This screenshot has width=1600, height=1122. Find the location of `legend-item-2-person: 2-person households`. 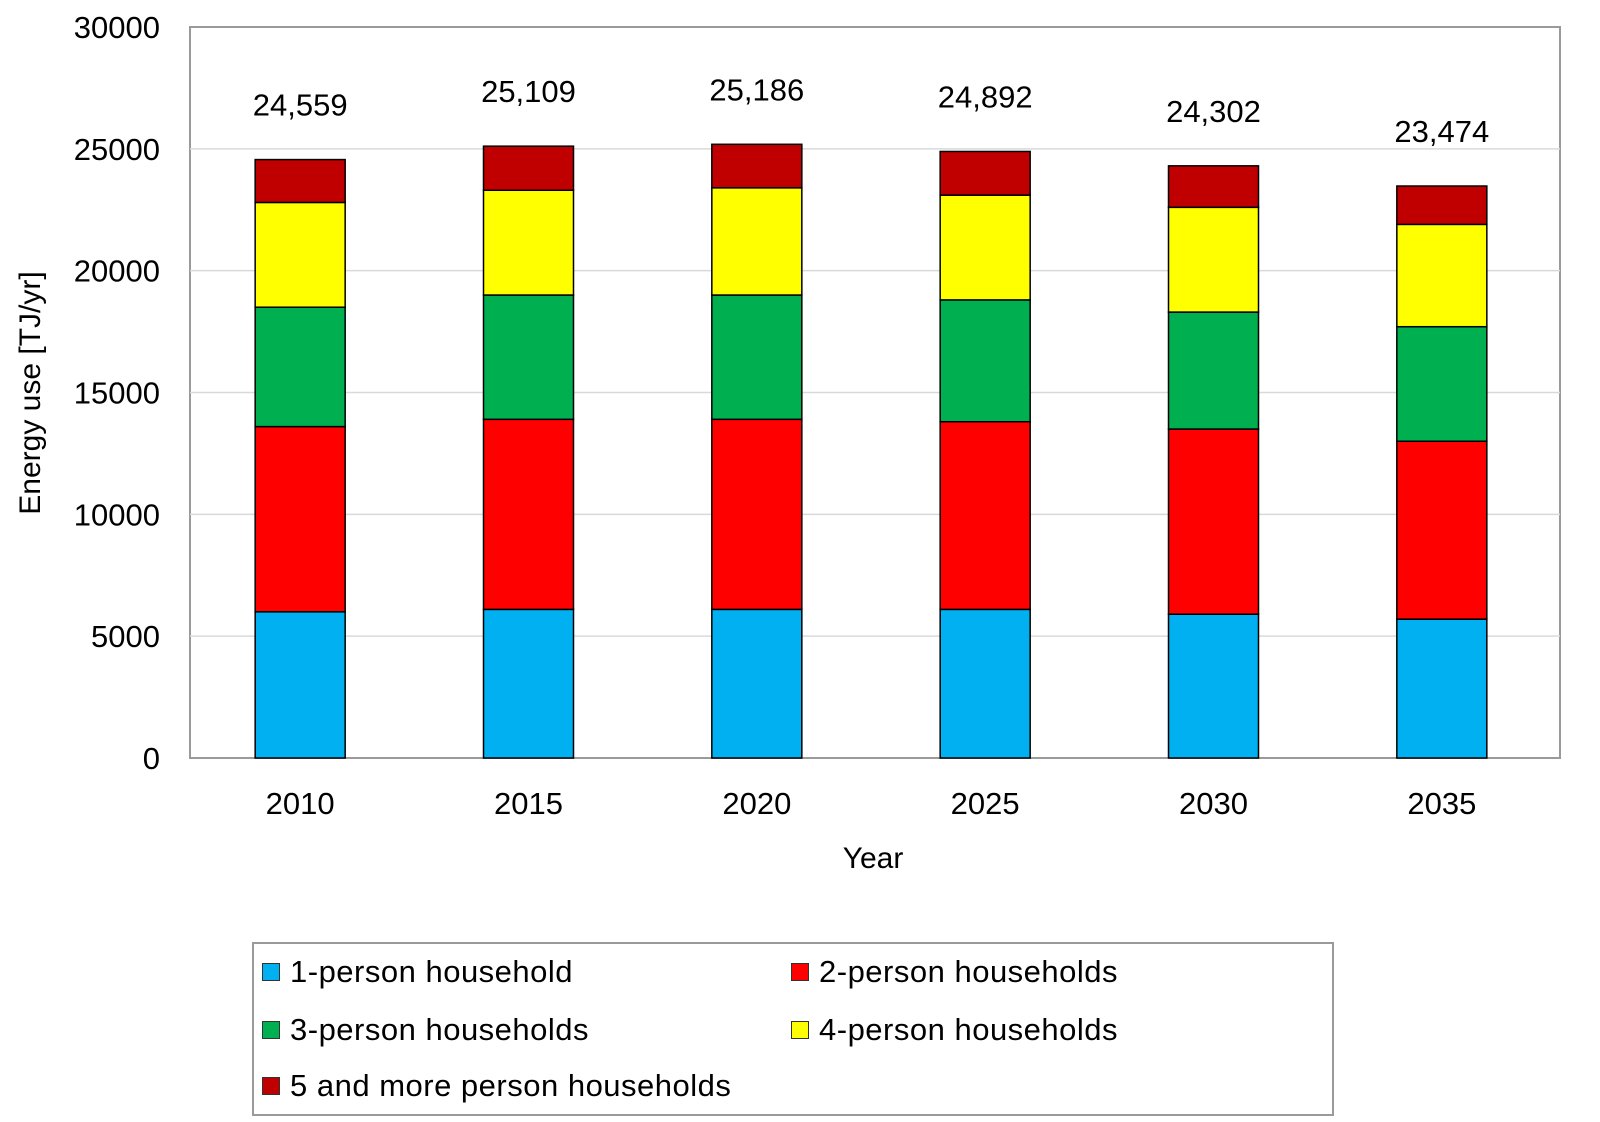

legend-item-2-person: 2-person households is located at coordinates (954, 972).